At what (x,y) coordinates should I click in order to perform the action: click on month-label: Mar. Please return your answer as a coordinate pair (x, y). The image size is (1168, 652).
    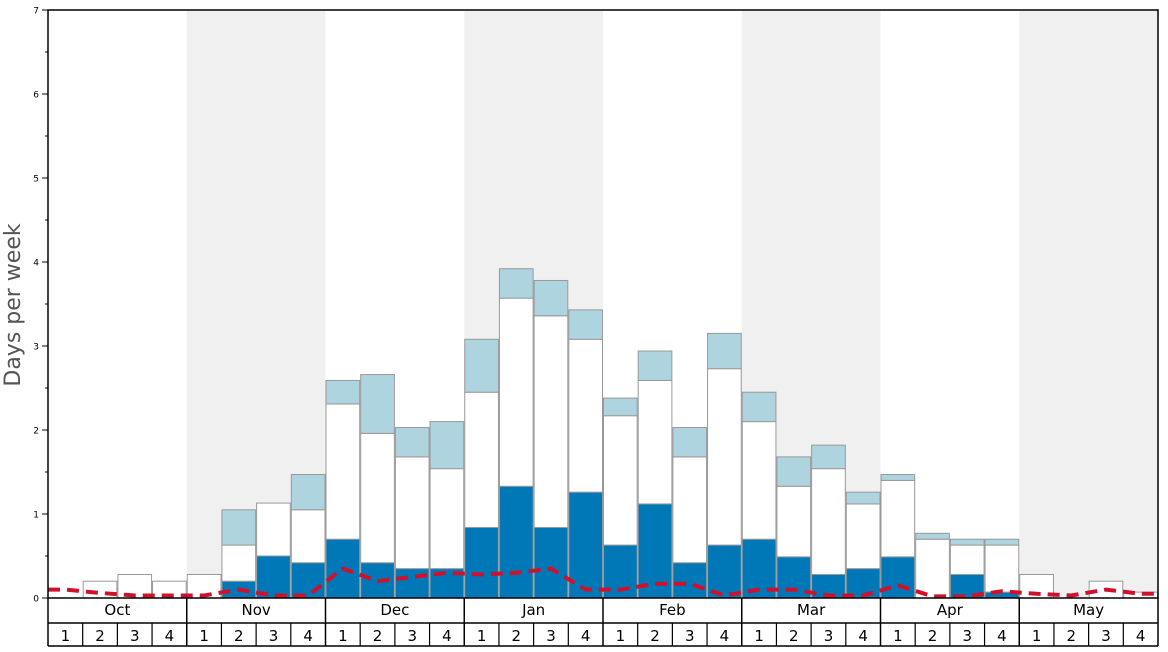
    Looking at the image, I should click on (811, 610).